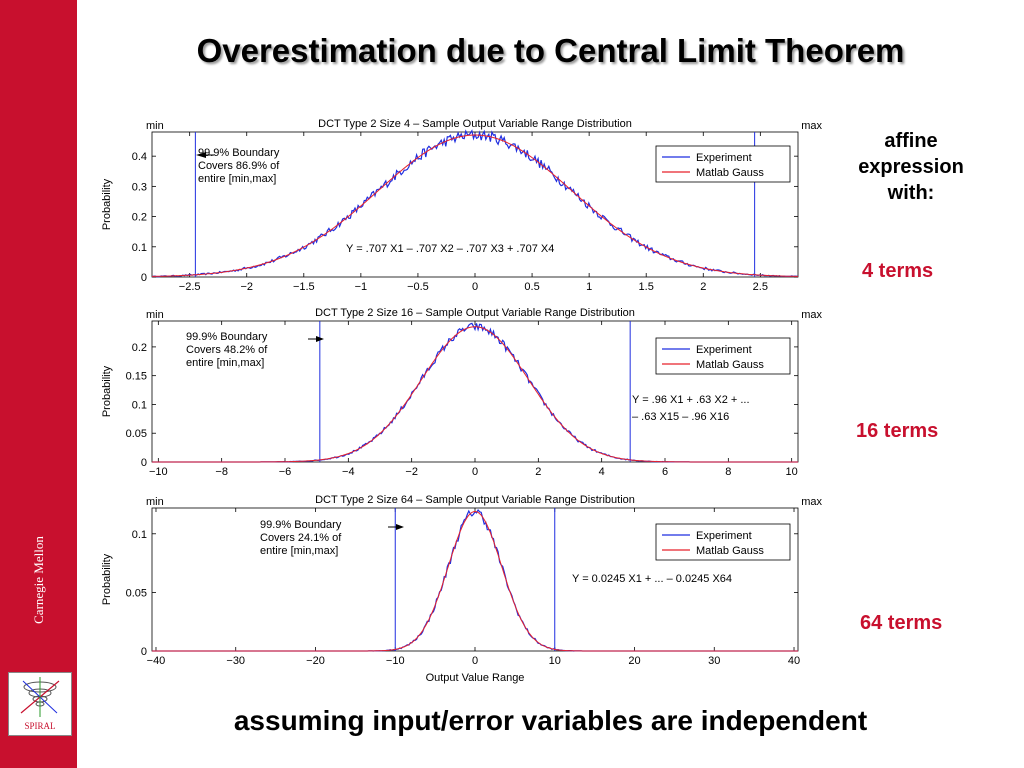  I want to click on x-tick-label: −1, so click(361, 287).